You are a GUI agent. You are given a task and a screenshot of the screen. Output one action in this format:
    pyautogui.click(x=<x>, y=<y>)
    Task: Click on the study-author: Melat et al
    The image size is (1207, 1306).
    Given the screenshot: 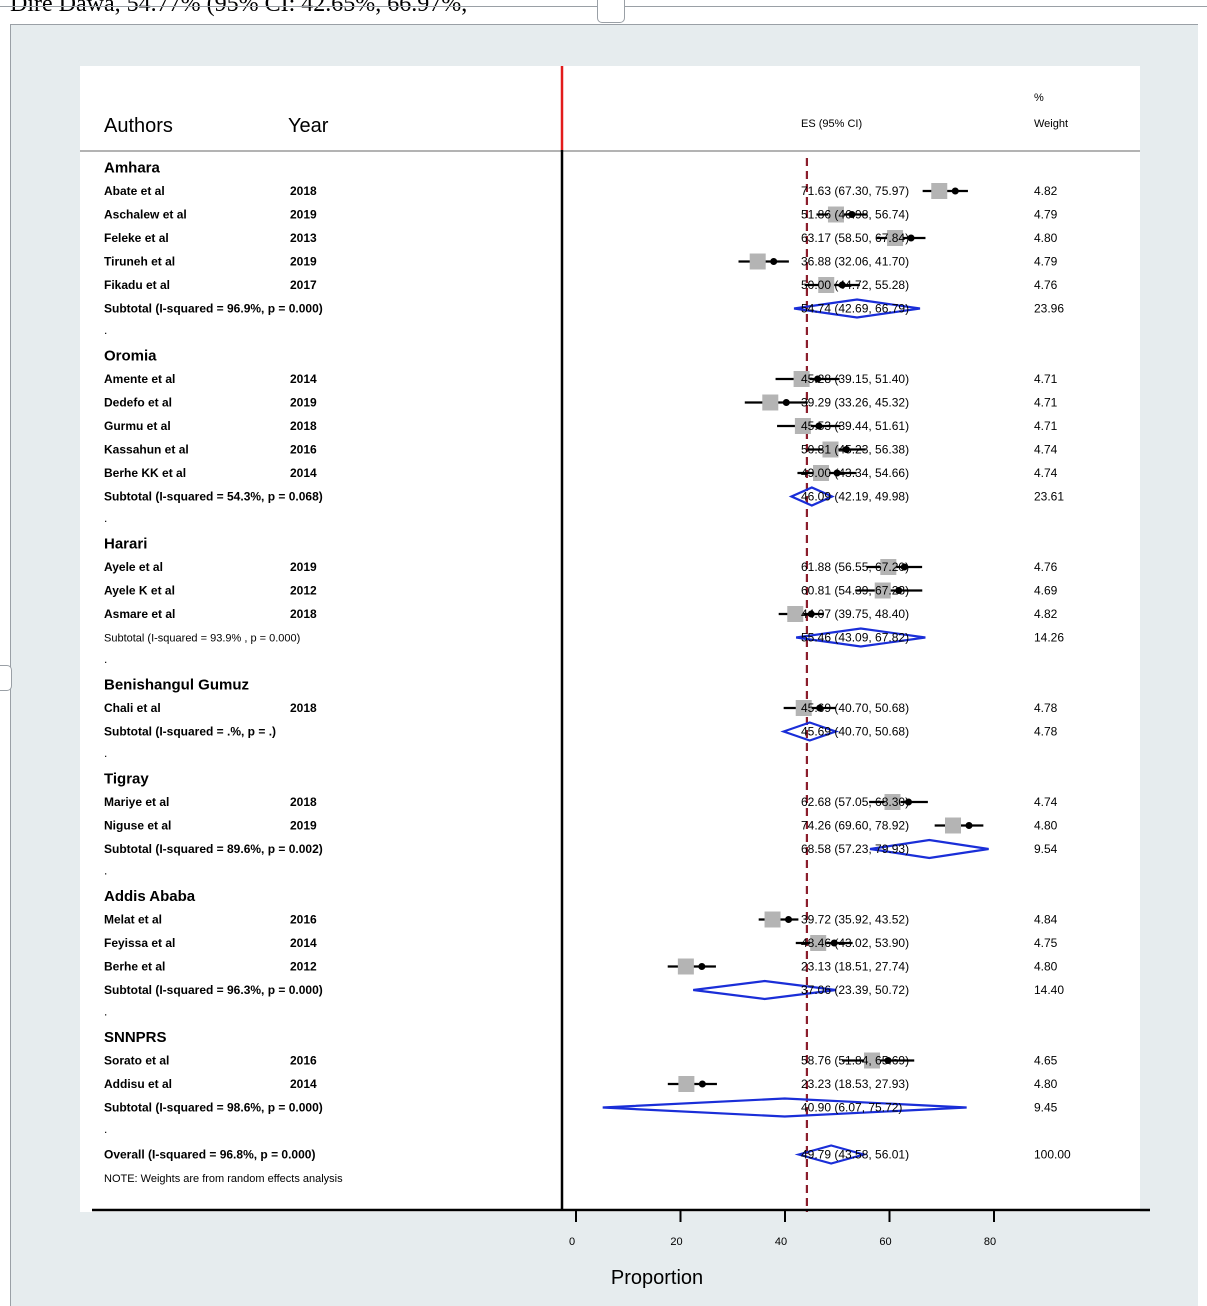 What is the action you would take?
    pyautogui.click(x=133, y=920)
    